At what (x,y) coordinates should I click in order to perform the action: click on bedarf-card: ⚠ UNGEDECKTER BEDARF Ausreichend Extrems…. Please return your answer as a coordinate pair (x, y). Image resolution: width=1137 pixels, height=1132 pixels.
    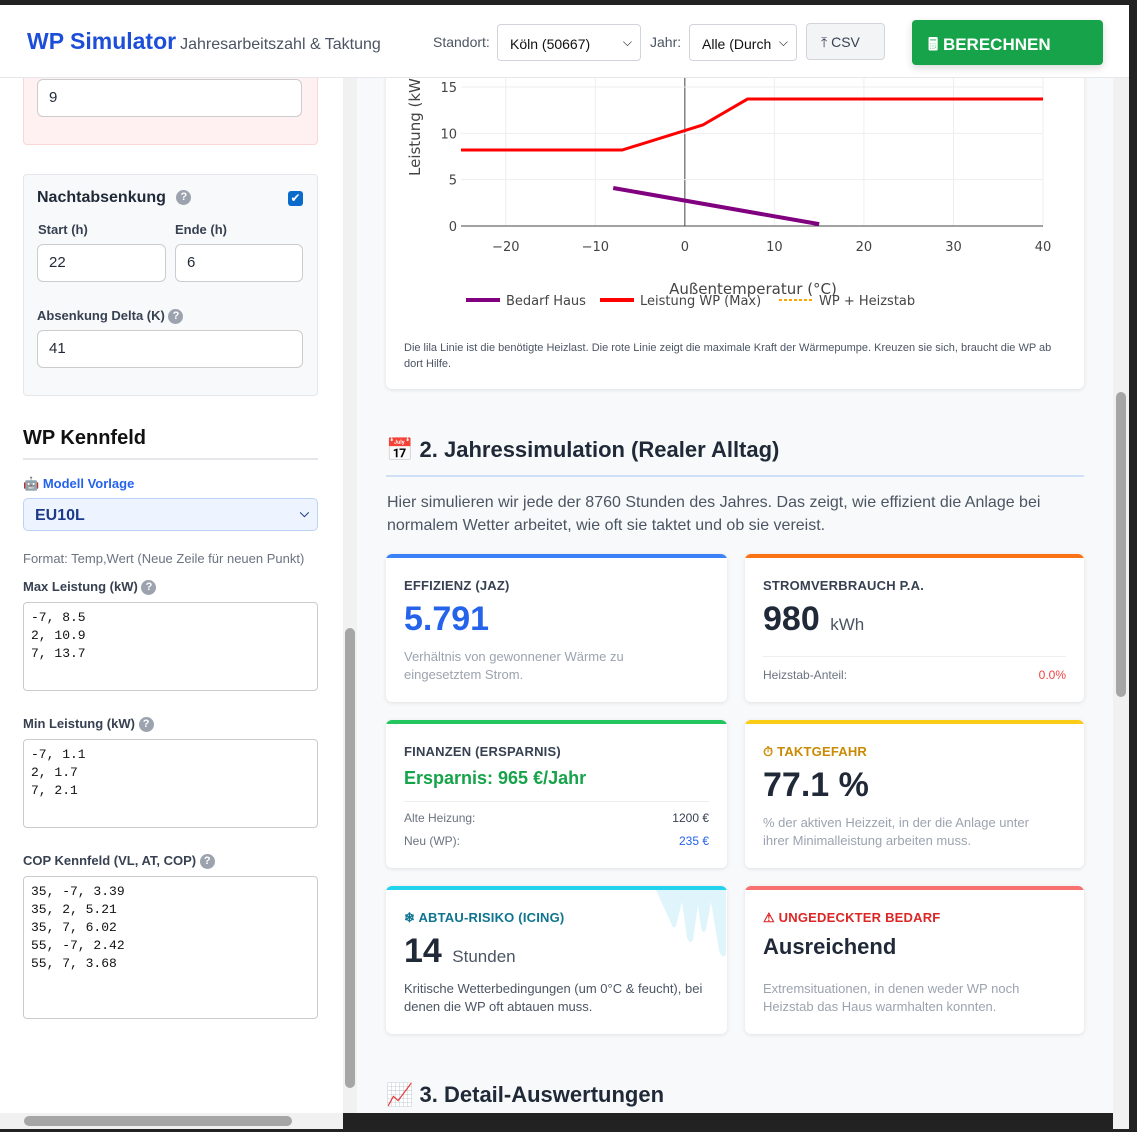
    Looking at the image, I should click on (914, 960).